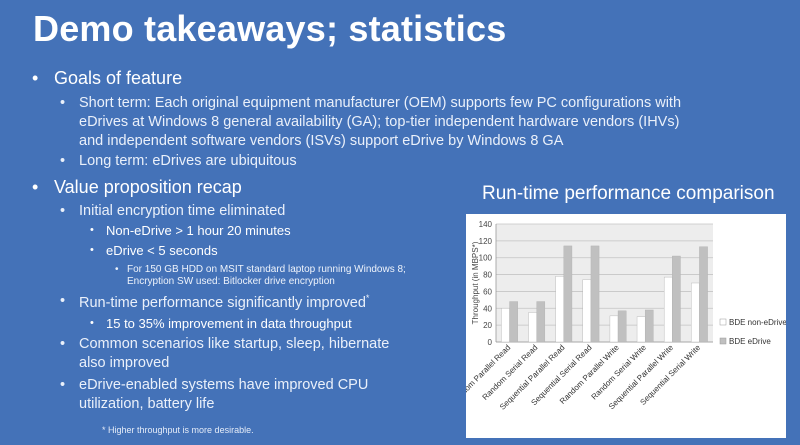 The image size is (800, 445). I want to click on bullet-non-edrive: • Non-eDrive > 1 hour 20 minutes, so click(190, 230).